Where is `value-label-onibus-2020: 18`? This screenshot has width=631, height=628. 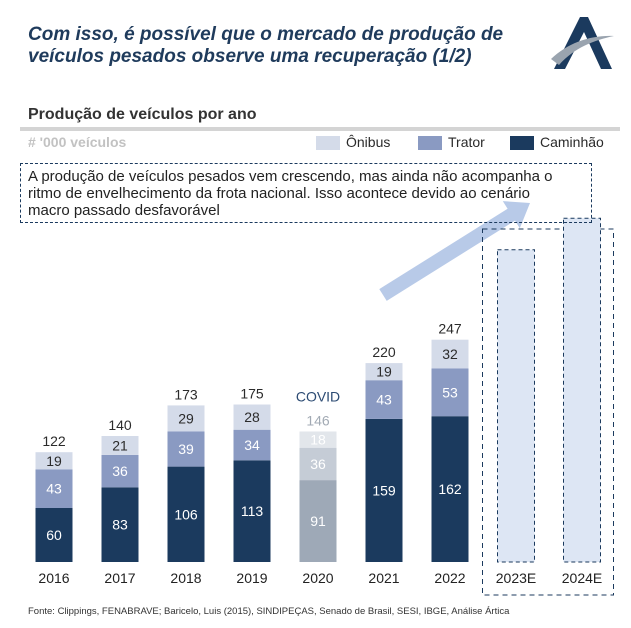 value-label-onibus-2020: 18 is located at coordinates (318, 440).